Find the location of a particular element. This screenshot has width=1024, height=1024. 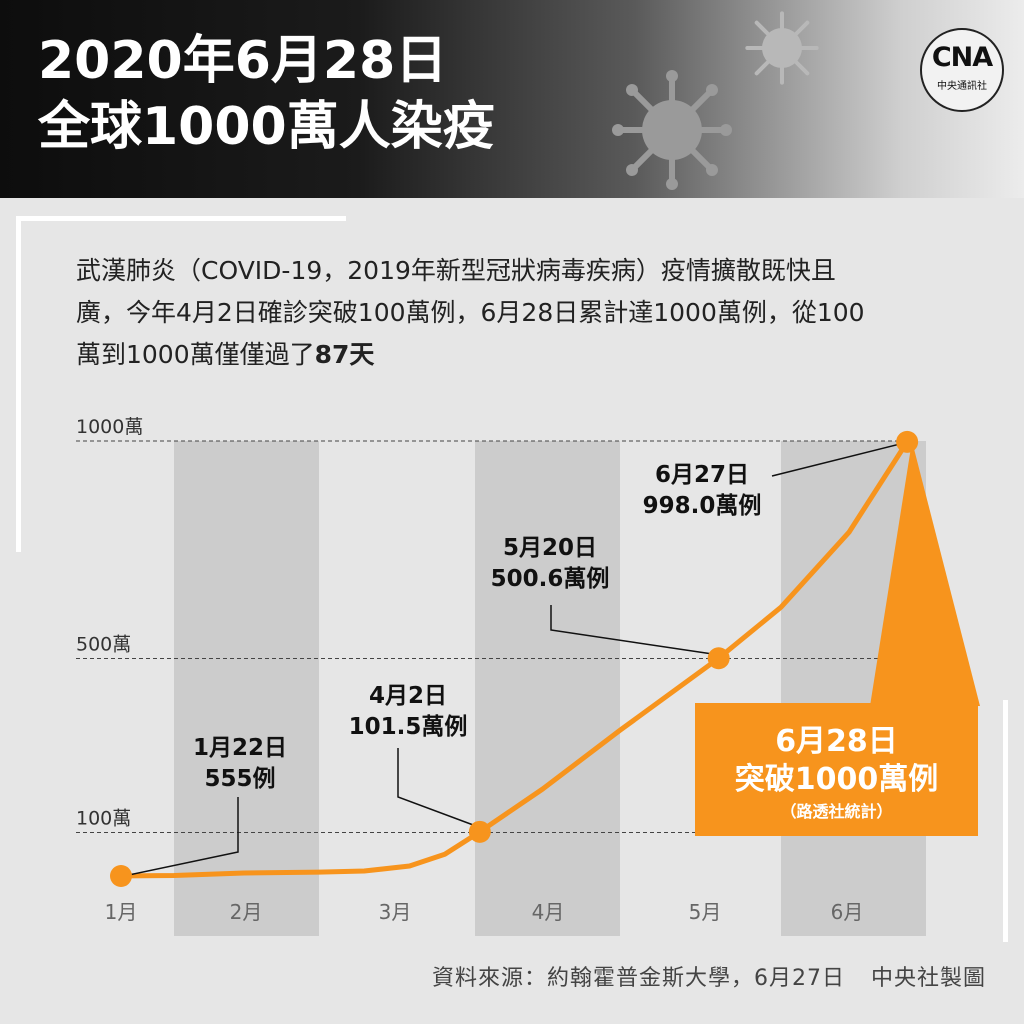

annotation-apr2: 4月2日 101.5萬例 is located at coordinates (408, 712).